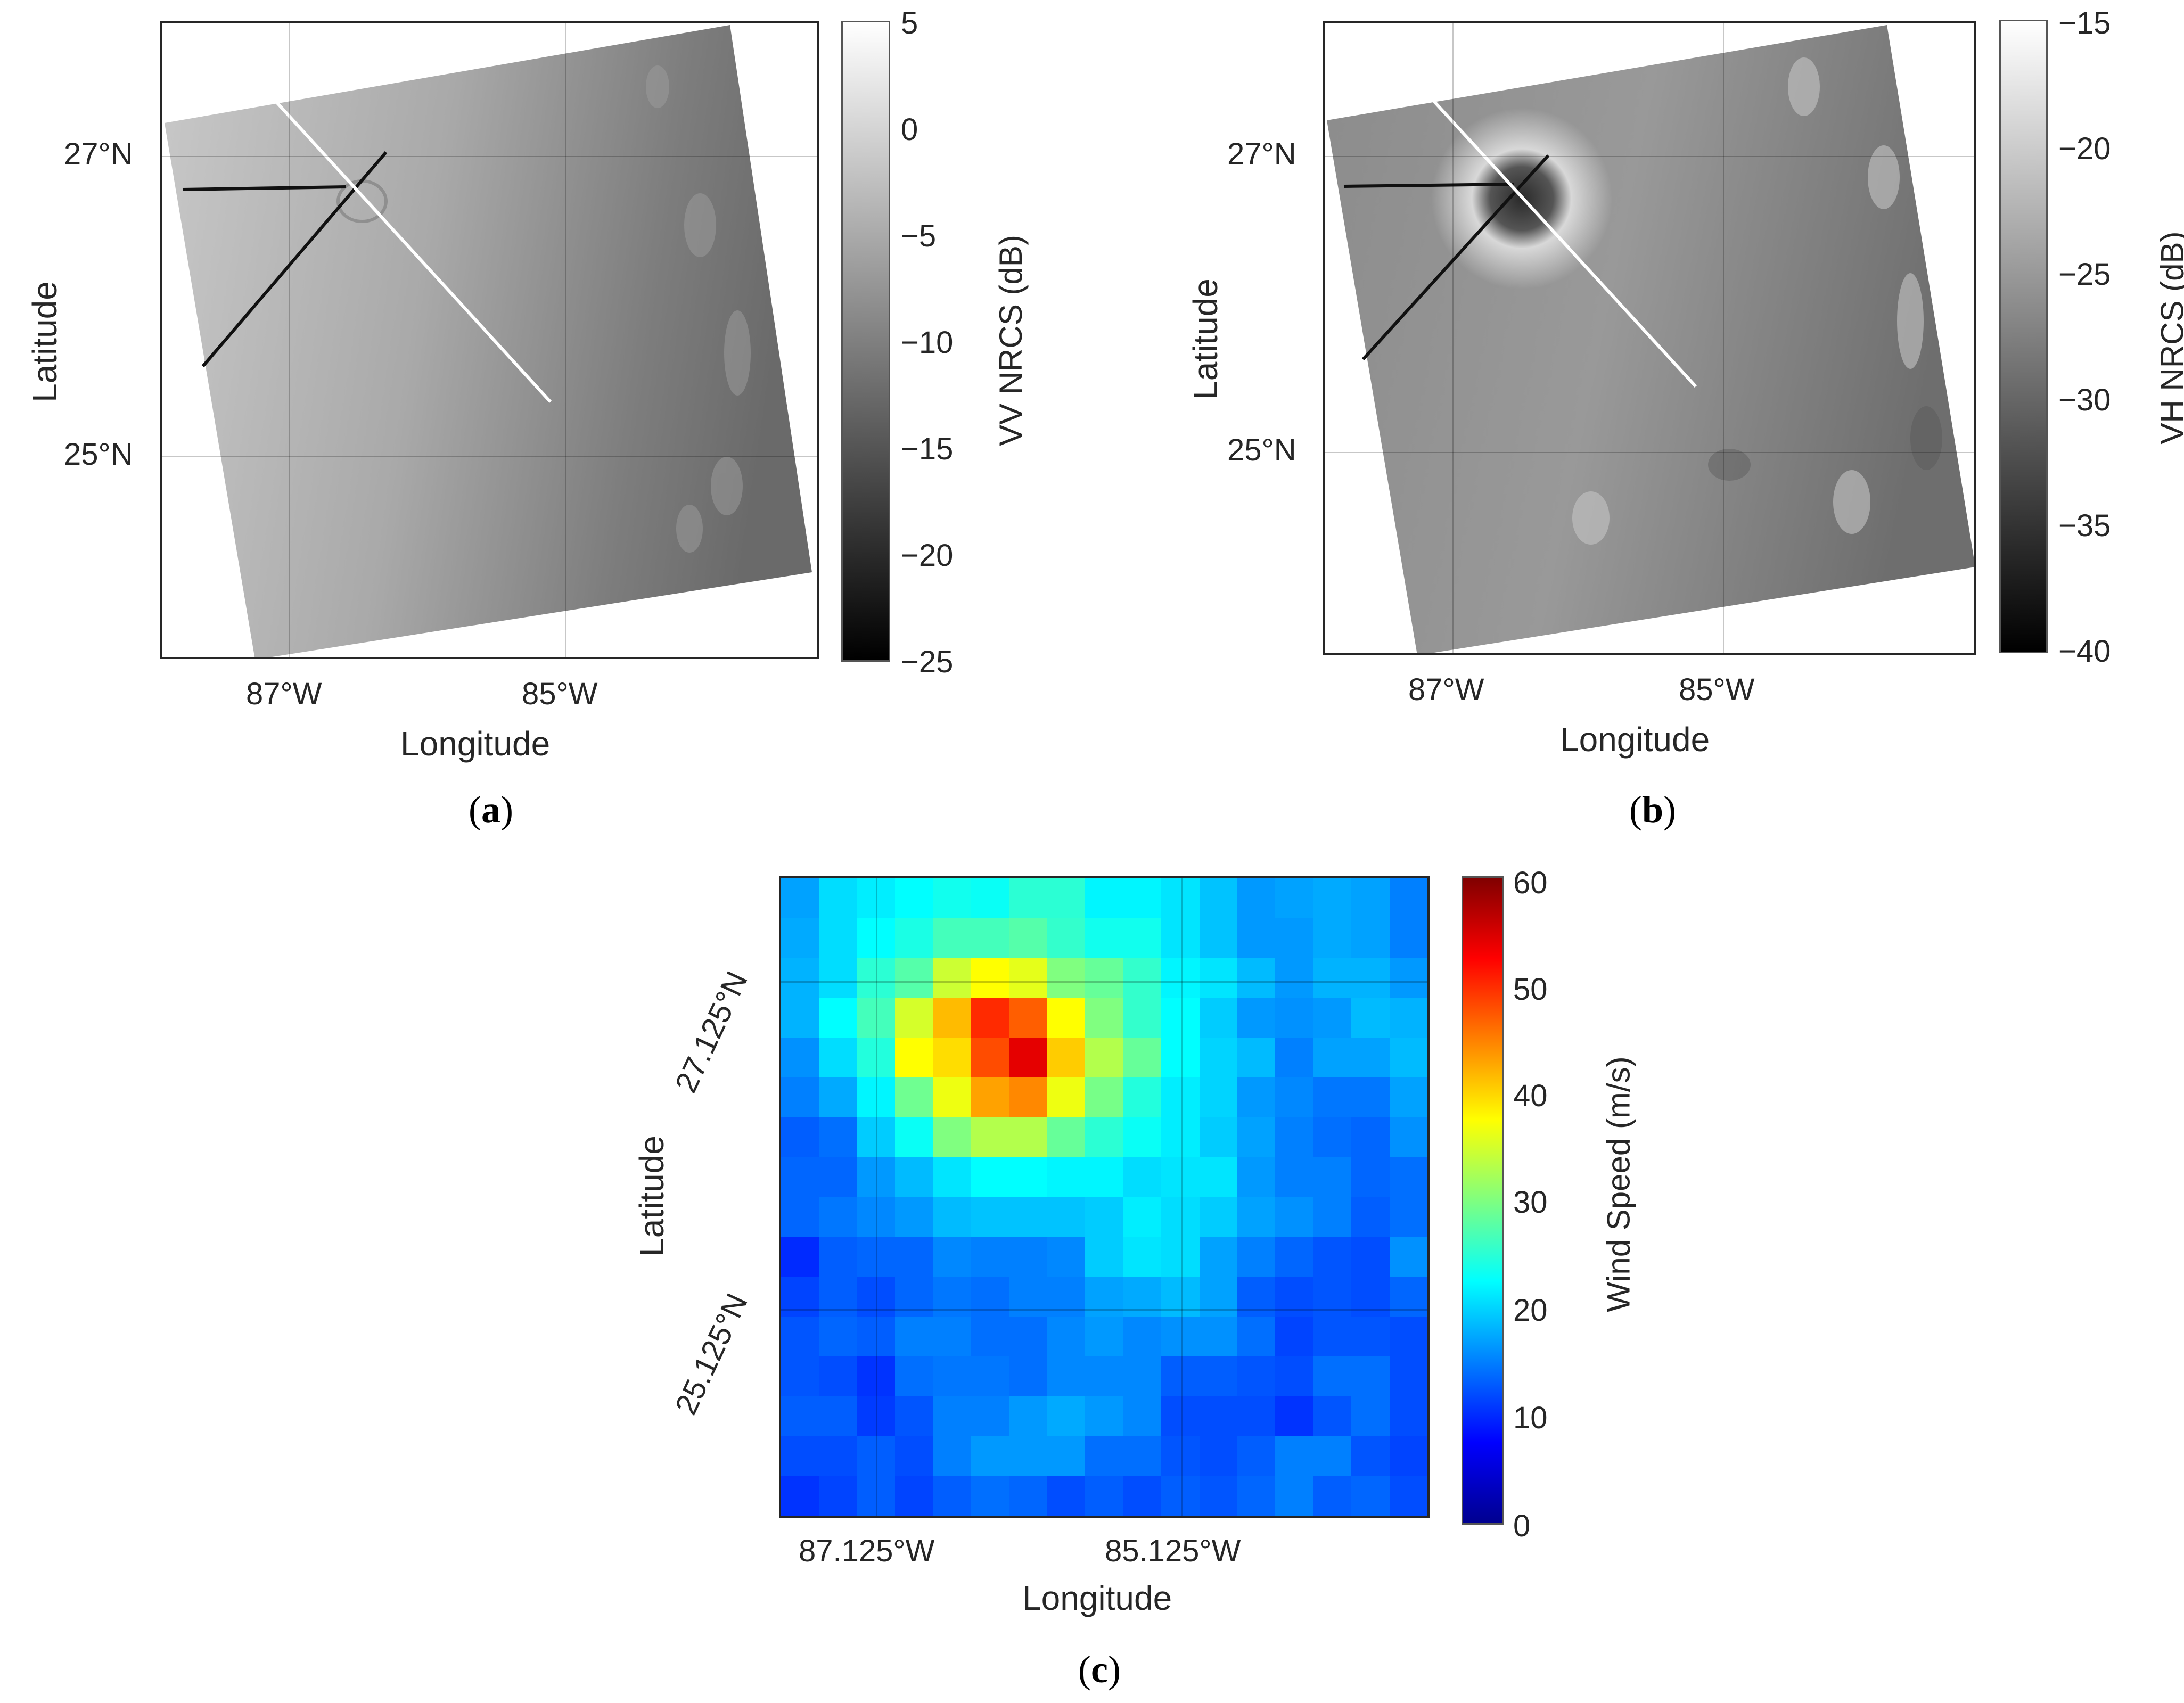  I want to click on panel-caption: (c), so click(1100, 1670).